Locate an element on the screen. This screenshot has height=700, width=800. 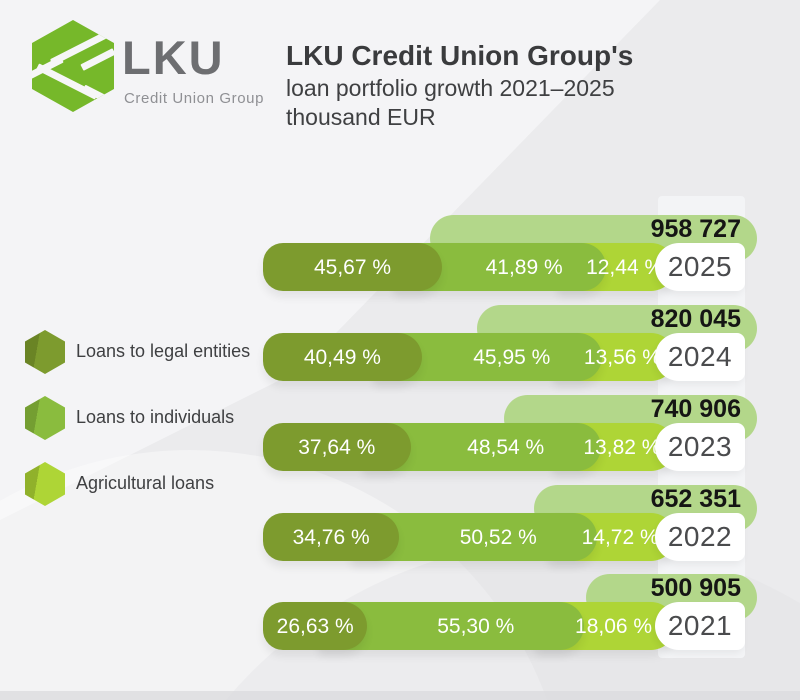
percent-individuals: 45,95 % is located at coordinates (512, 357).